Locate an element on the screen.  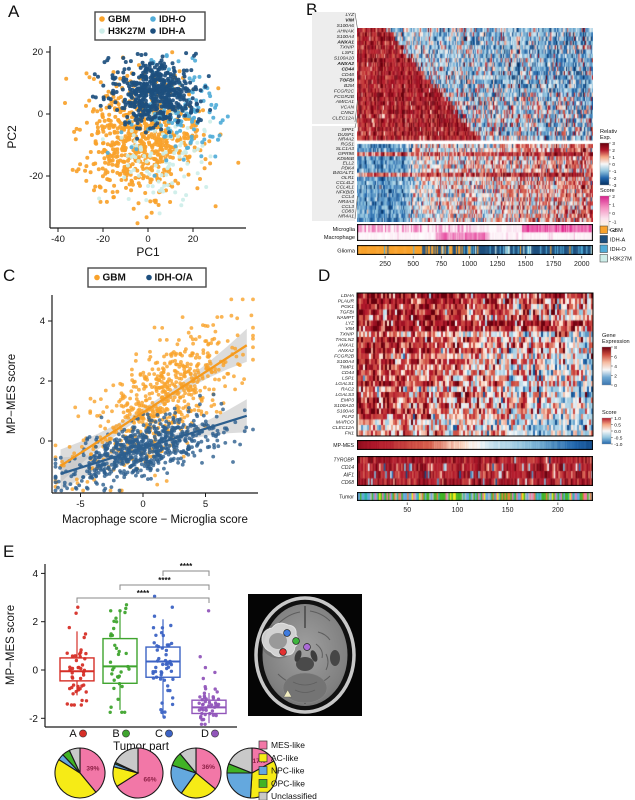
x-axis-title: PC1 is located at coordinates (148, 252).